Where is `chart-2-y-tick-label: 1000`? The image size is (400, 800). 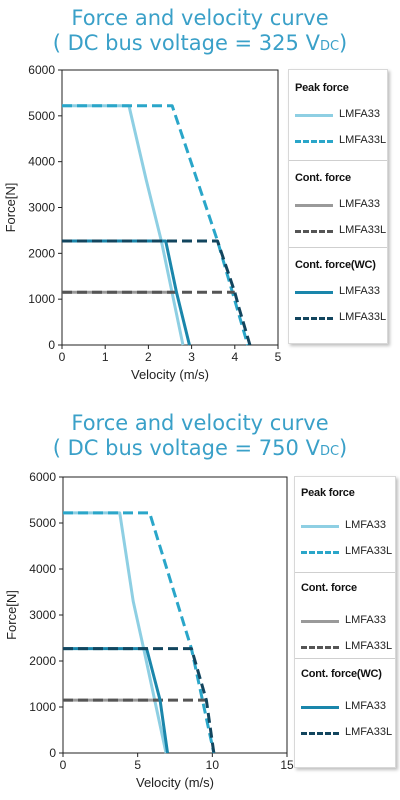 chart-2-y-tick-label: 1000 is located at coordinates (42, 707).